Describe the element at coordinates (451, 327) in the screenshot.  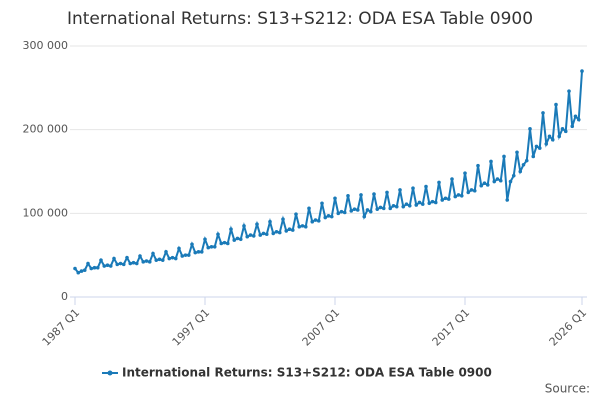
I see `x-tick-label: 2017 Q1` at that location.